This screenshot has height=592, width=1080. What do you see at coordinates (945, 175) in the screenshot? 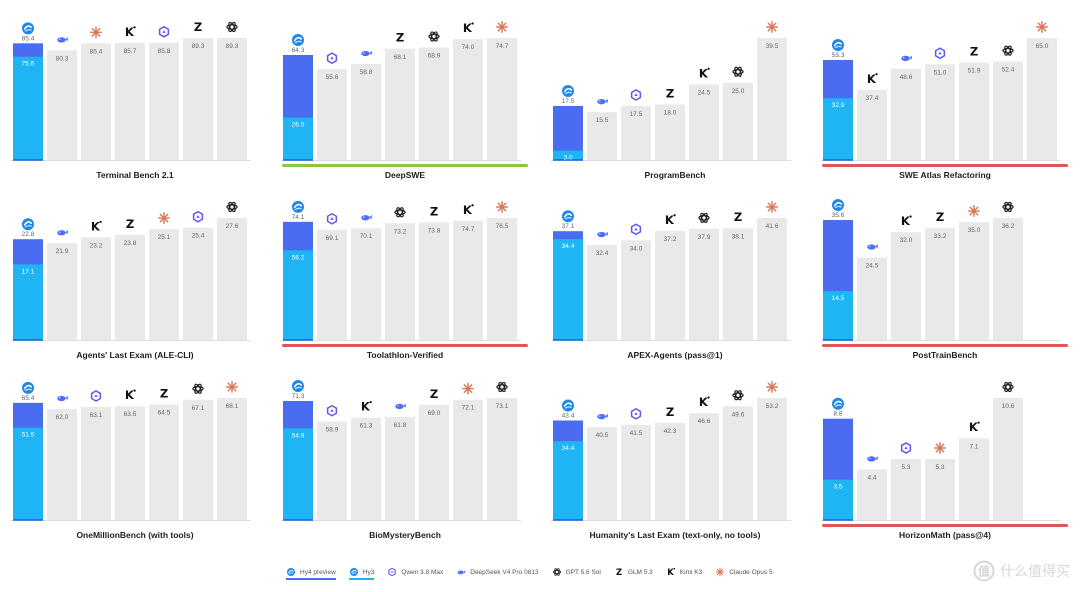
I see `panel-title: SWE Atlas Refactoring` at bounding box center [945, 175].